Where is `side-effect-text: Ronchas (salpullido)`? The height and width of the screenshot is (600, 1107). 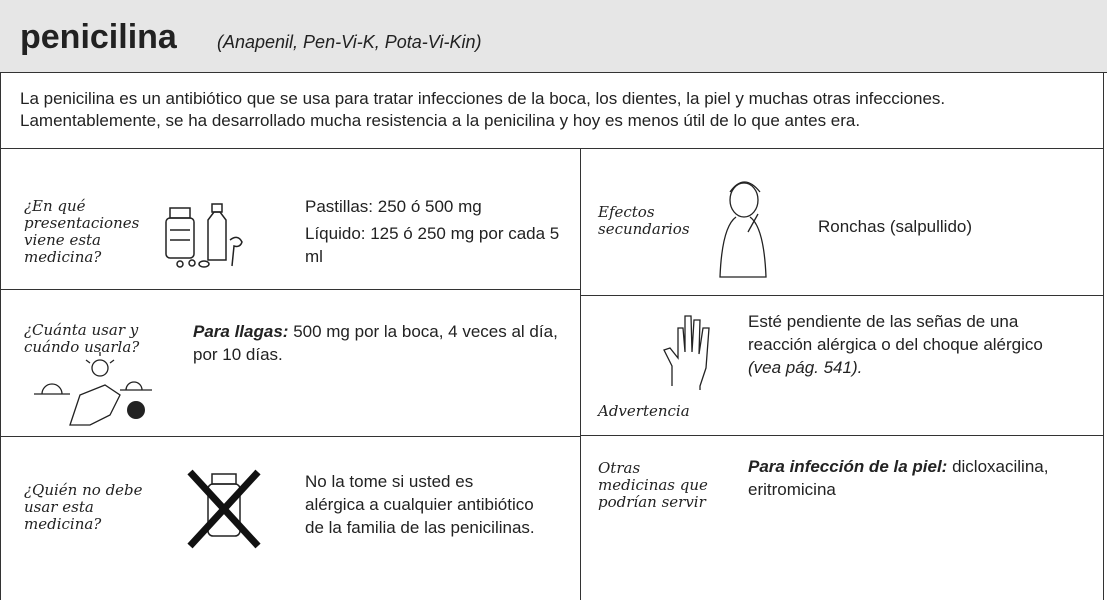 side-effect-text: Ronchas (salpullido) is located at coordinates (895, 226).